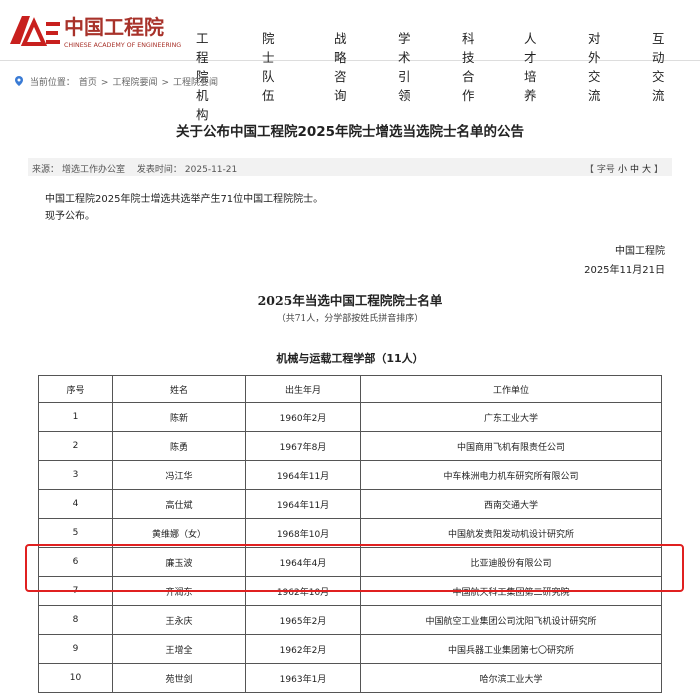 Image resolution: width=700 pixels, height=700 pixels. What do you see at coordinates (70, 216) in the screenshot?
I see `paragraph: 现予公布。` at bounding box center [70, 216].